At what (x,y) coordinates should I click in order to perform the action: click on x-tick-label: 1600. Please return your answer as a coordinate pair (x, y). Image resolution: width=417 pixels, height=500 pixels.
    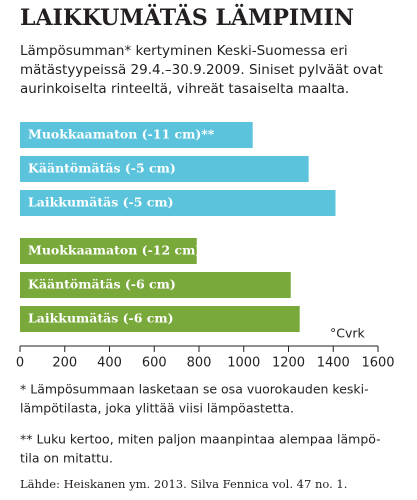
    Looking at the image, I should click on (377, 363).